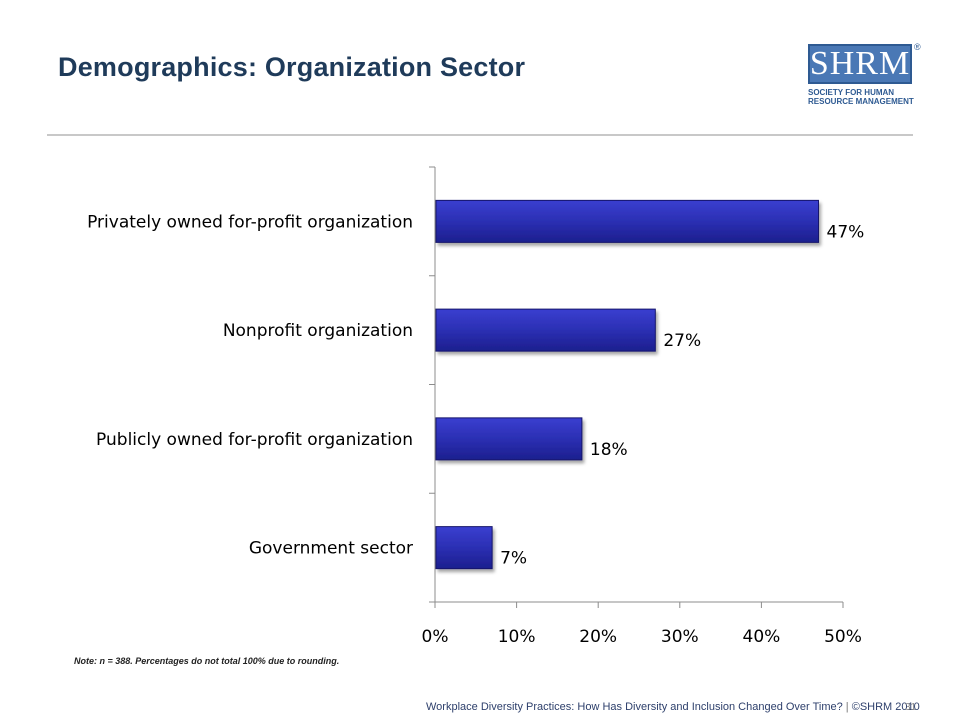 This screenshot has width=960, height=720. What do you see at coordinates (682, 341) in the screenshot?
I see `data-label: 27%` at bounding box center [682, 341].